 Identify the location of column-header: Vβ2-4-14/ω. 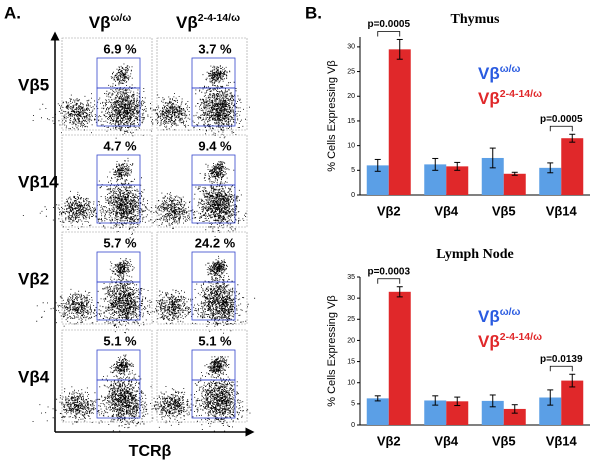
(208, 22).